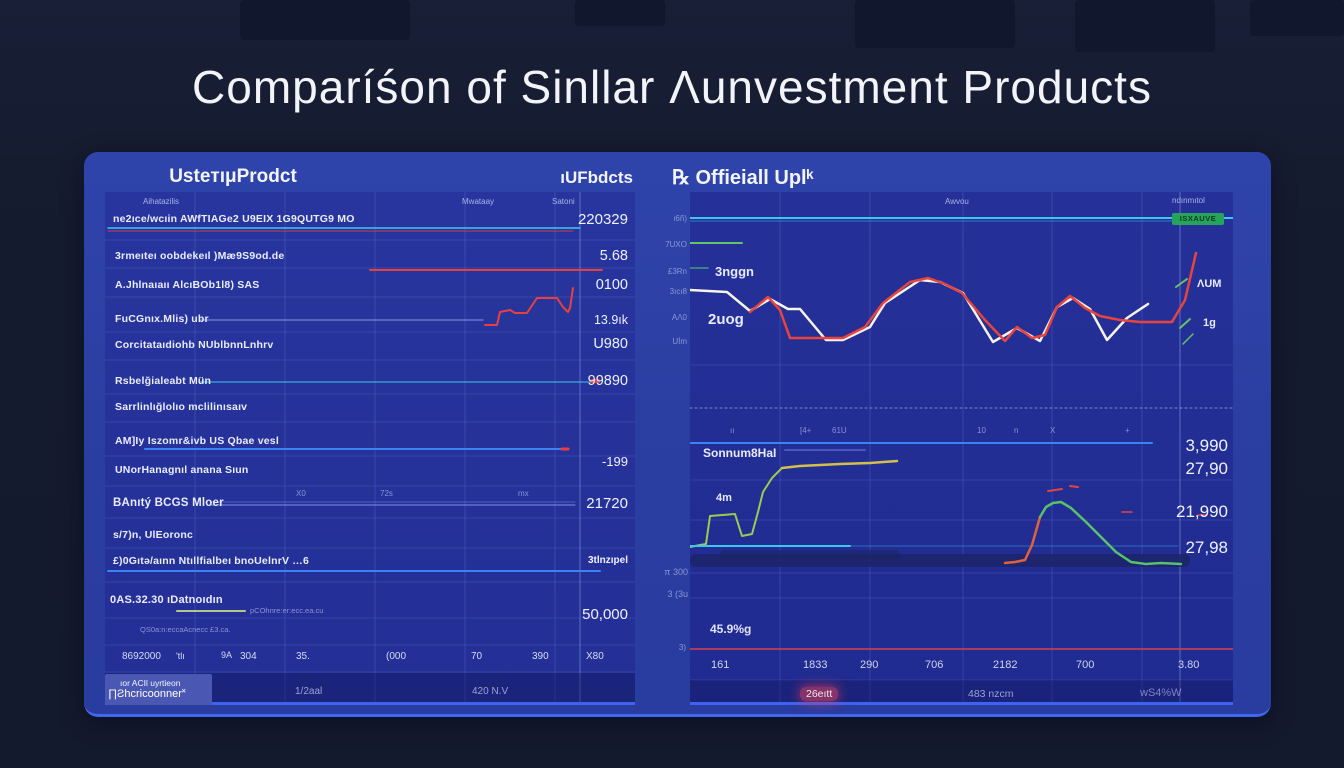 The image size is (1344, 768). I want to click on right-mid-tick: X, so click(1053, 430).